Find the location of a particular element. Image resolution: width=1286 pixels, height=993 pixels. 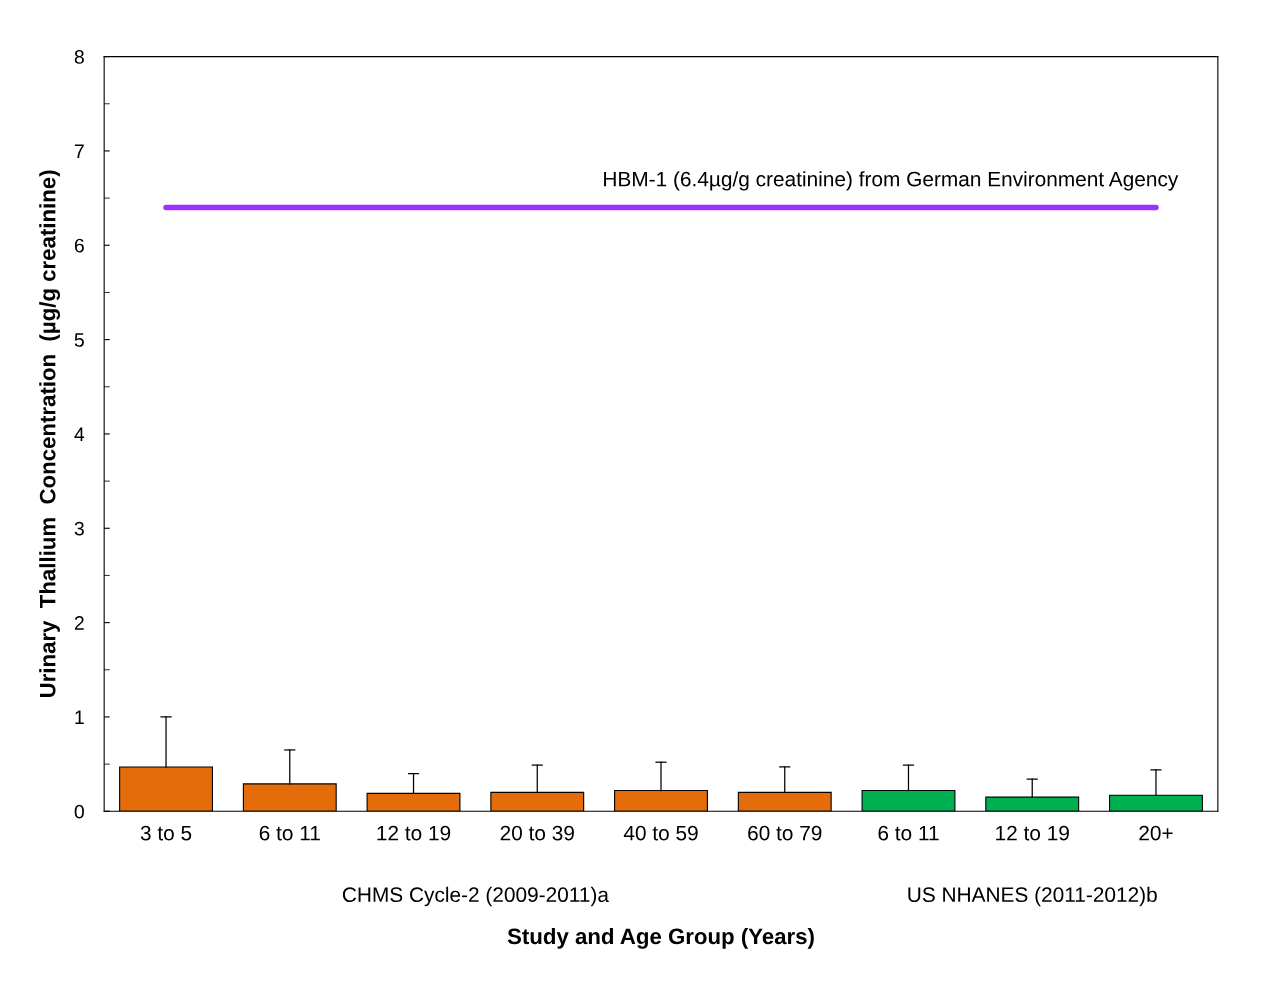

text: US NHANES (2011-2012)b is located at coordinates (1032, 896).